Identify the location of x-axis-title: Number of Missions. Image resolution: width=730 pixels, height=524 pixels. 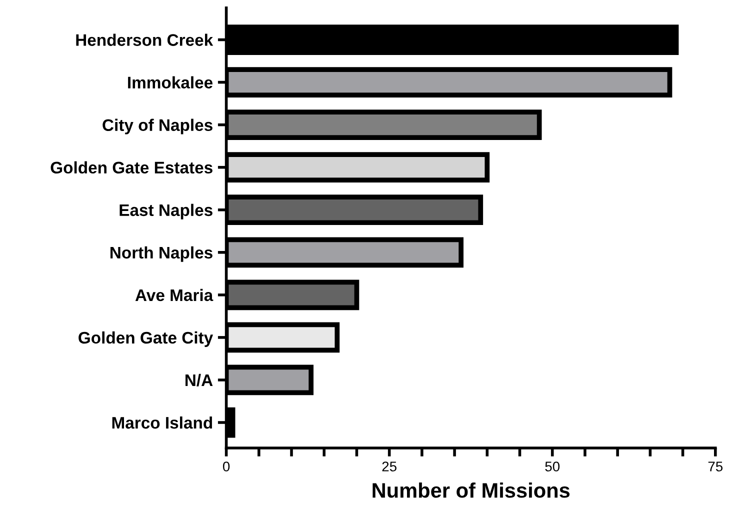
(471, 490).